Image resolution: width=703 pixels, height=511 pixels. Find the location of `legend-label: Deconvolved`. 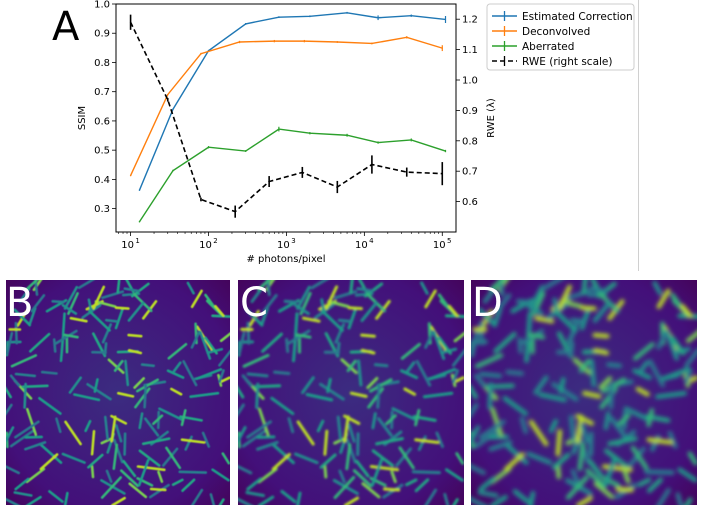

legend-label: Deconvolved is located at coordinates (556, 32).